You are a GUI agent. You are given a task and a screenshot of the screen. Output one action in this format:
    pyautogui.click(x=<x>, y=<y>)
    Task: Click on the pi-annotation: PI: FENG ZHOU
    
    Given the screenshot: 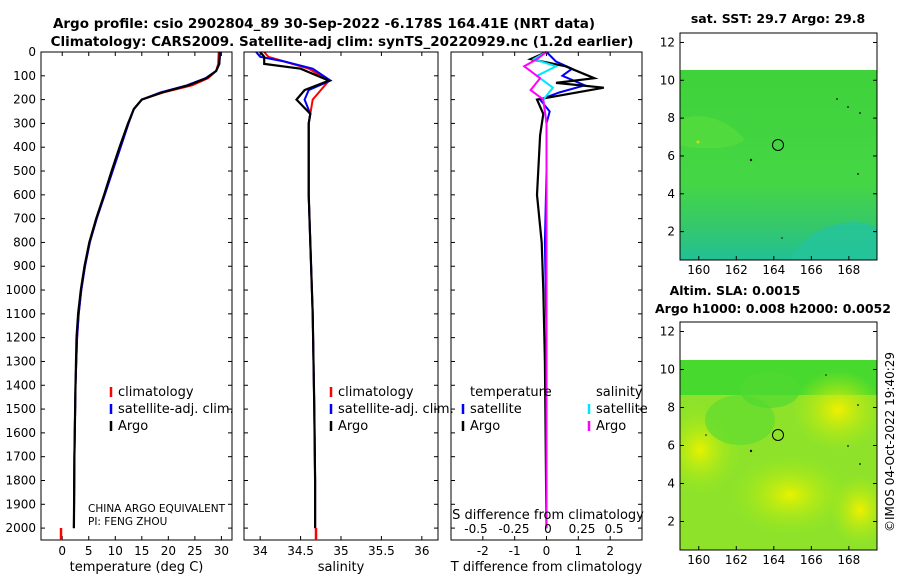 What is the action you would take?
    pyautogui.click(x=127, y=522)
    